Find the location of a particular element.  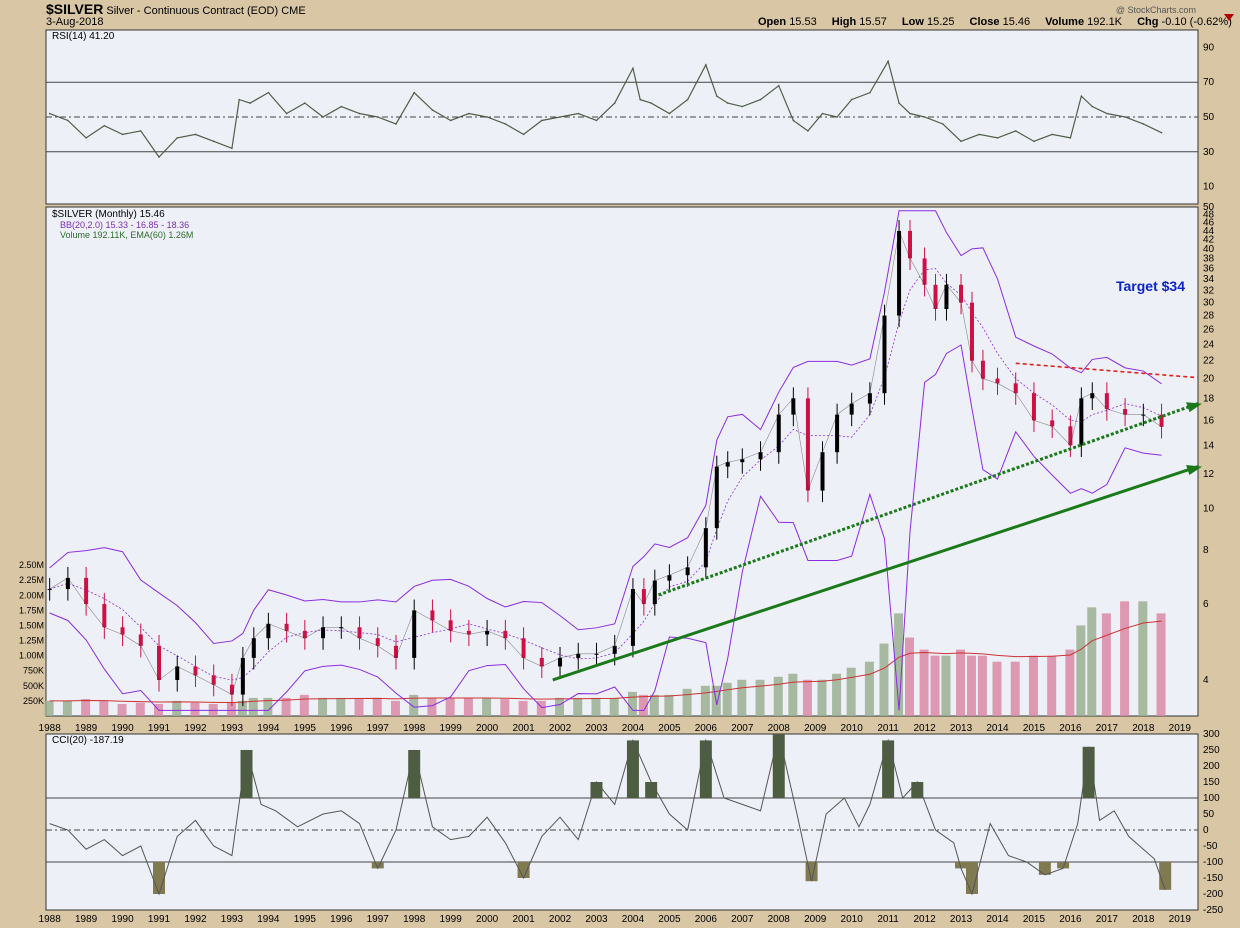

dotted-support-arrowhead is located at coordinates (1194, 407).